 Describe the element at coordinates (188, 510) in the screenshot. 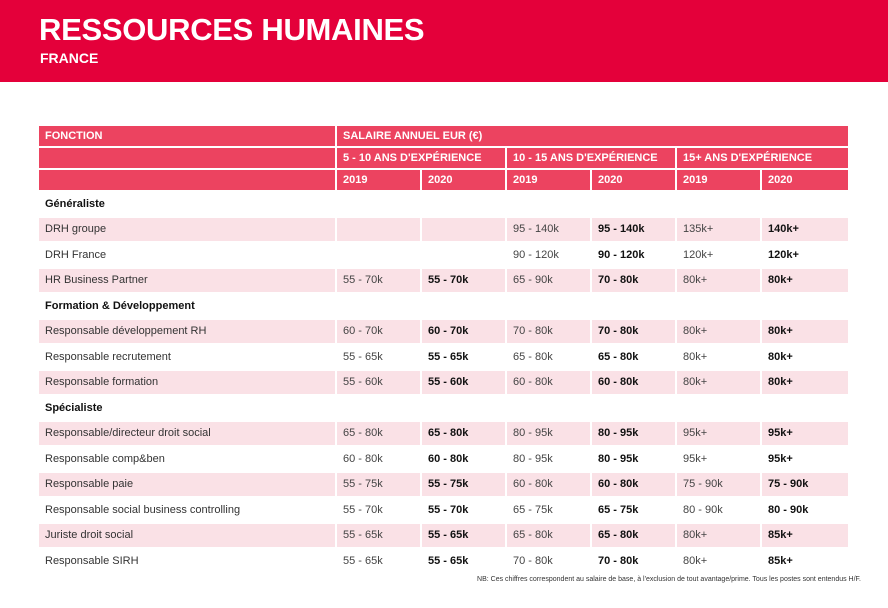

I see `cell-fonction: Responsable social business controlling` at that location.